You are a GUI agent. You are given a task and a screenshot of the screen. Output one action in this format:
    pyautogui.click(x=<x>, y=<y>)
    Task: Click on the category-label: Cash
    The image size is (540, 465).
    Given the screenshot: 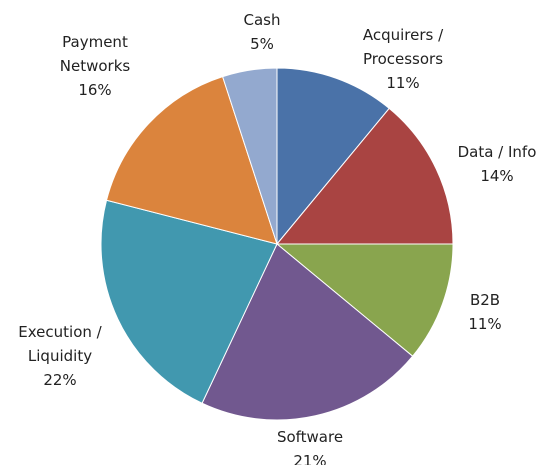 What is the action you would take?
    pyautogui.click(x=262, y=20)
    